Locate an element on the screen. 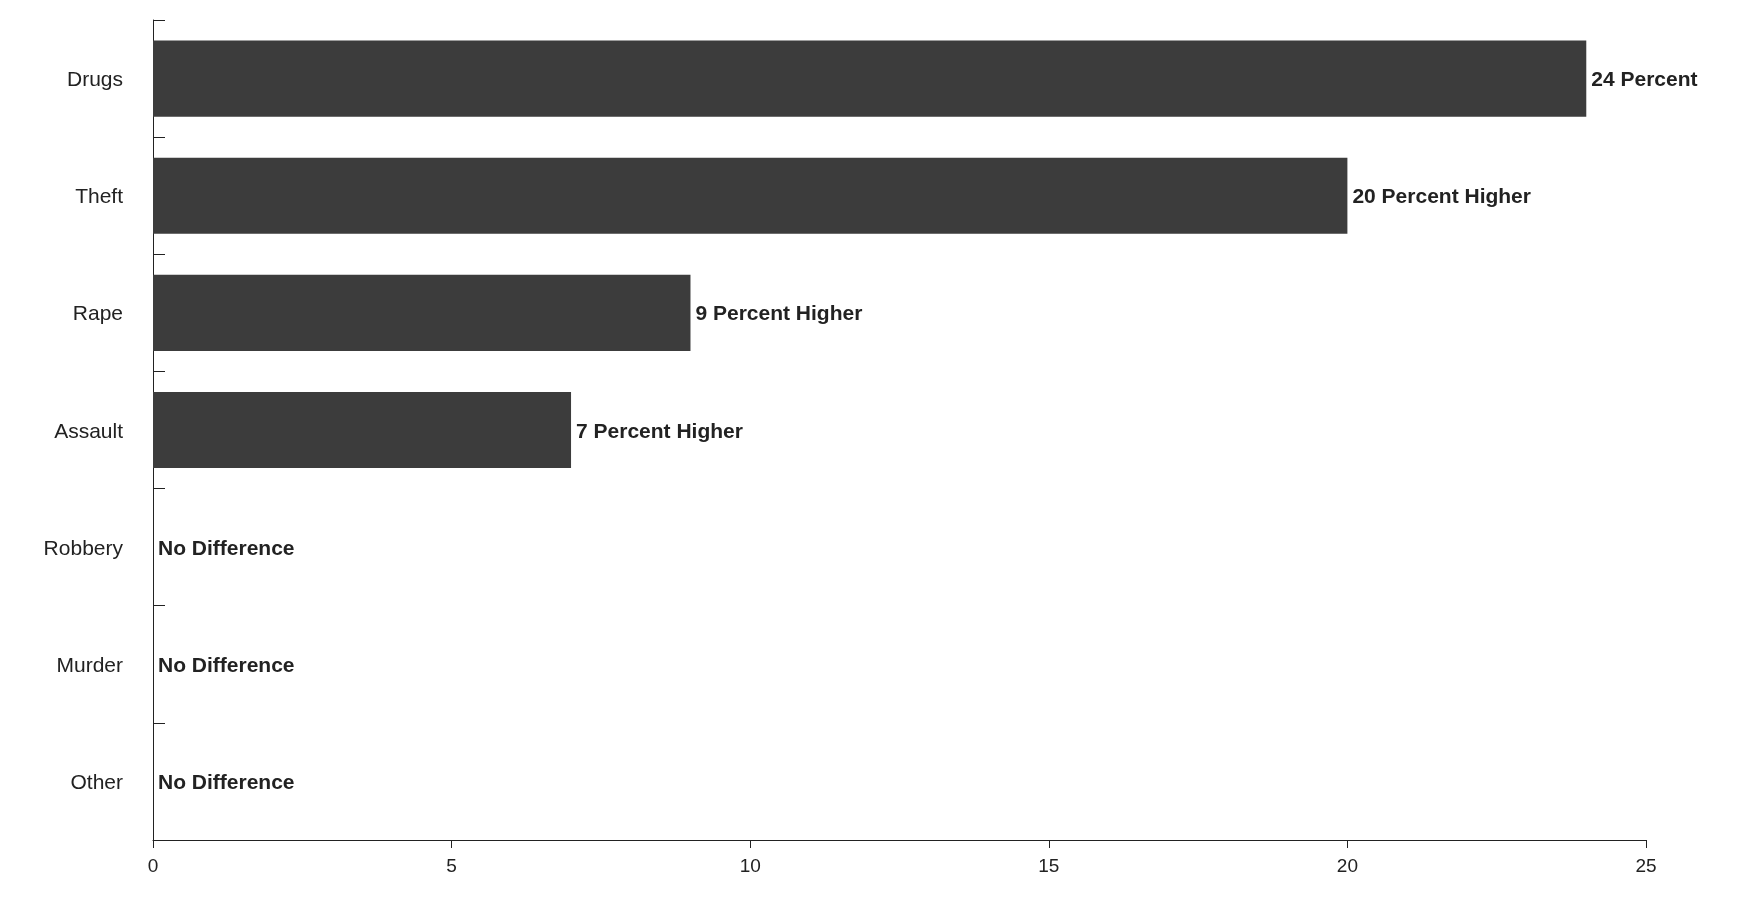  x-tick-label: 15 is located at coordinates (1049, 865).